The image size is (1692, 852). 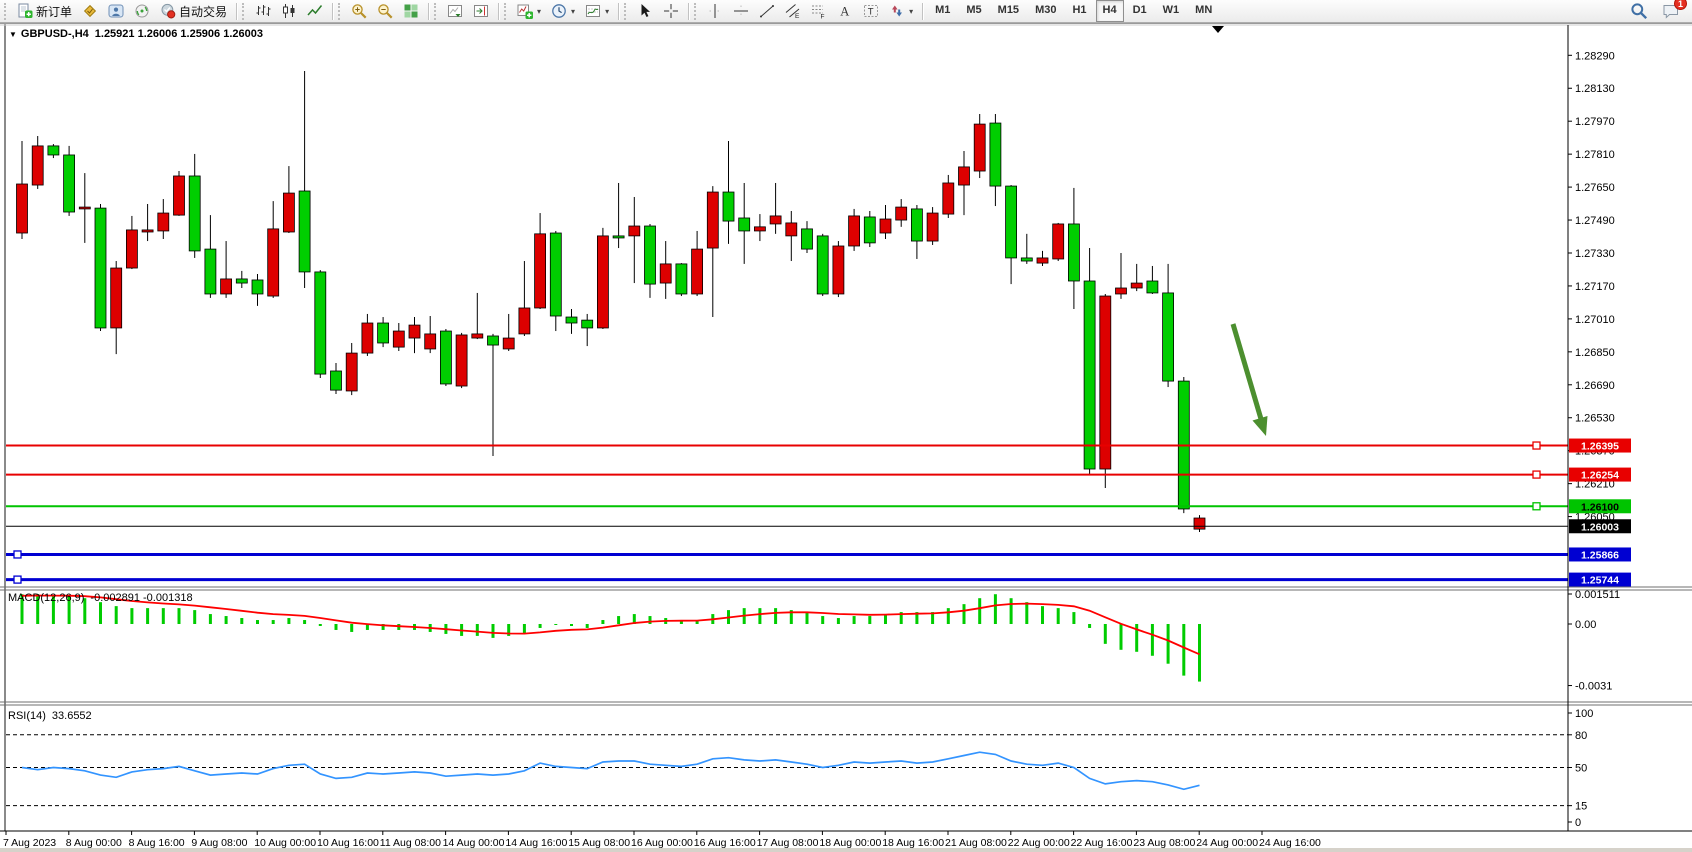 What do you see at coordinates (818, 554) in the screenshot?
I see `horizontal-line-1.25866: 1.25866` at bounding box center [818, 554].